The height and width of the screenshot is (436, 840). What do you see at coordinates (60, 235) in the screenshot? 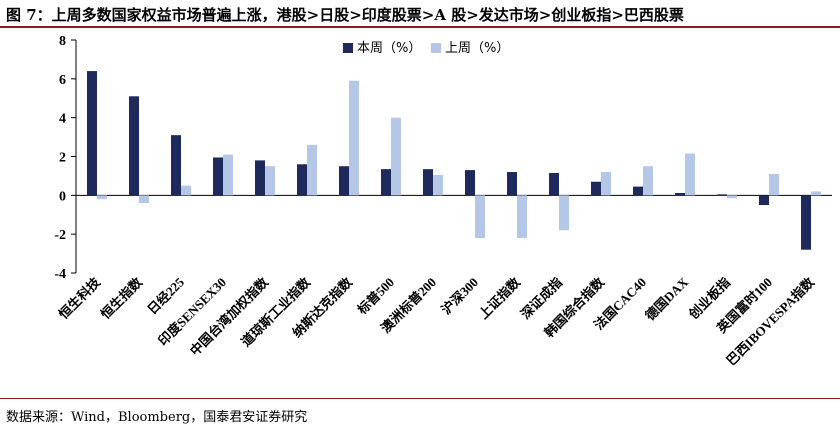
I see `y-tick-label: -2` at bounding box center [60, 235].